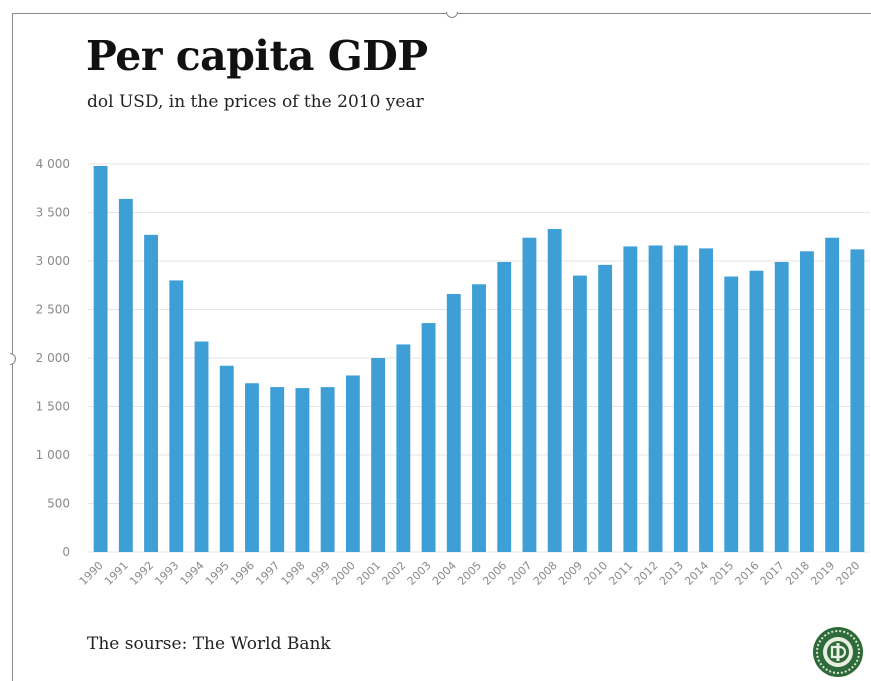 The image size is (871, 681). I want to click on x-tick-label: 2016, so click(747, 573).